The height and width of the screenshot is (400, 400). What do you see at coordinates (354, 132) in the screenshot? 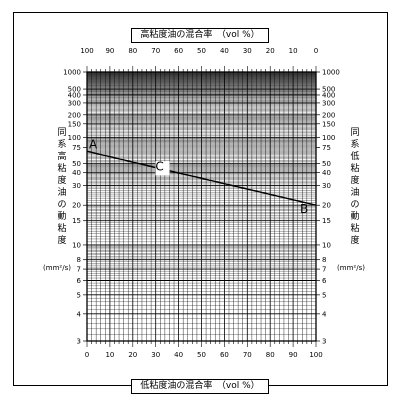
I see `right-axis-label-char: 同` at bounding box center [354, 132].